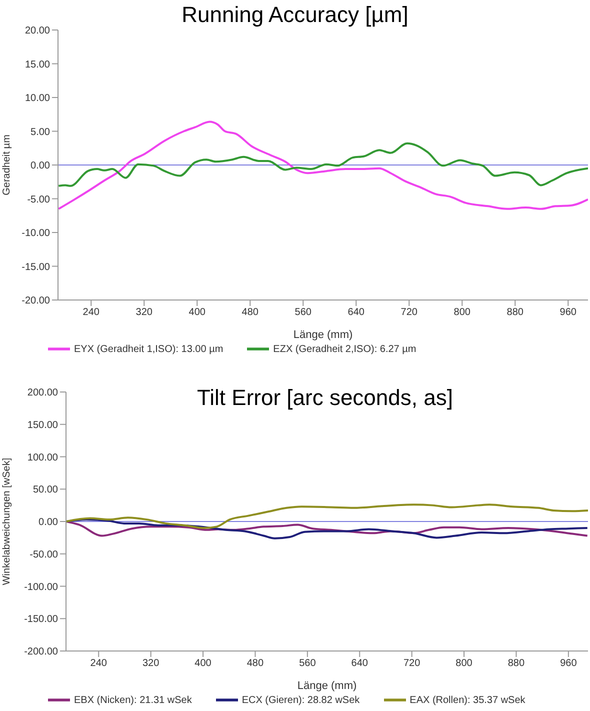 This screenshot has width=590, height=711. I want to click on y-tick-label: -100.00, so click(41, 587).